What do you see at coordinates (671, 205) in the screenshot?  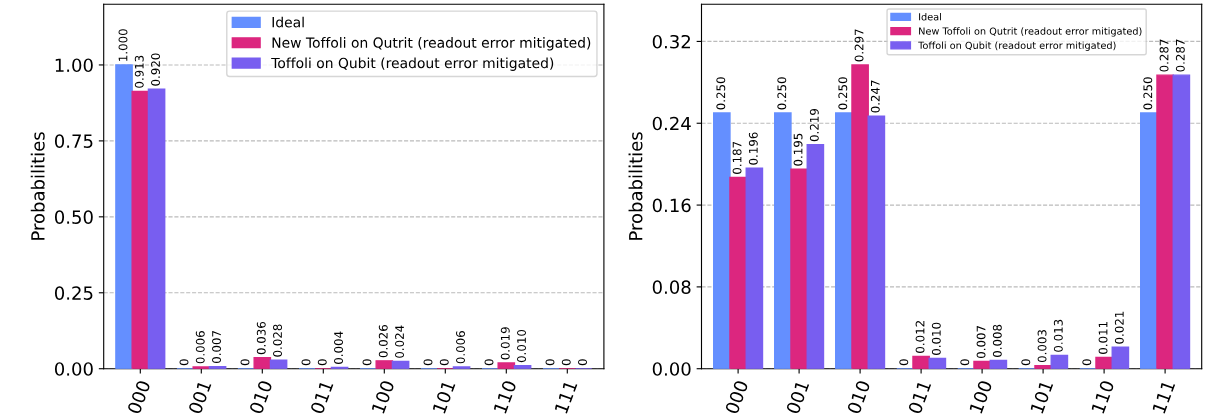 I see `y-tick-label: 0.16` at bounding box center [671, 205].